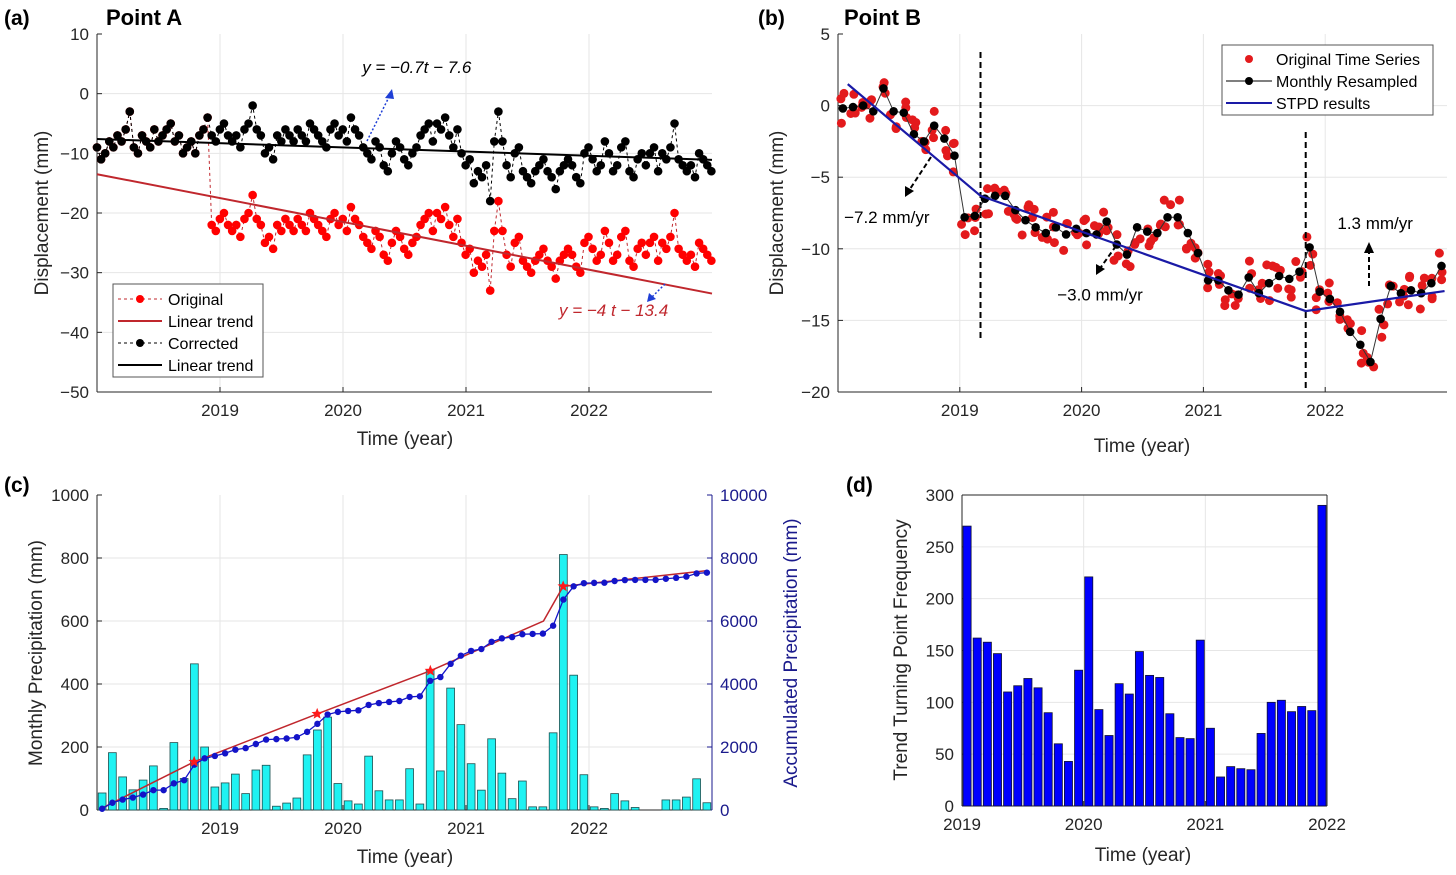 This screenshot has width=1456, height=875. Describe the element at coordinates (195, 300) in the screenshot. I see `legend-original: Original` at that location.